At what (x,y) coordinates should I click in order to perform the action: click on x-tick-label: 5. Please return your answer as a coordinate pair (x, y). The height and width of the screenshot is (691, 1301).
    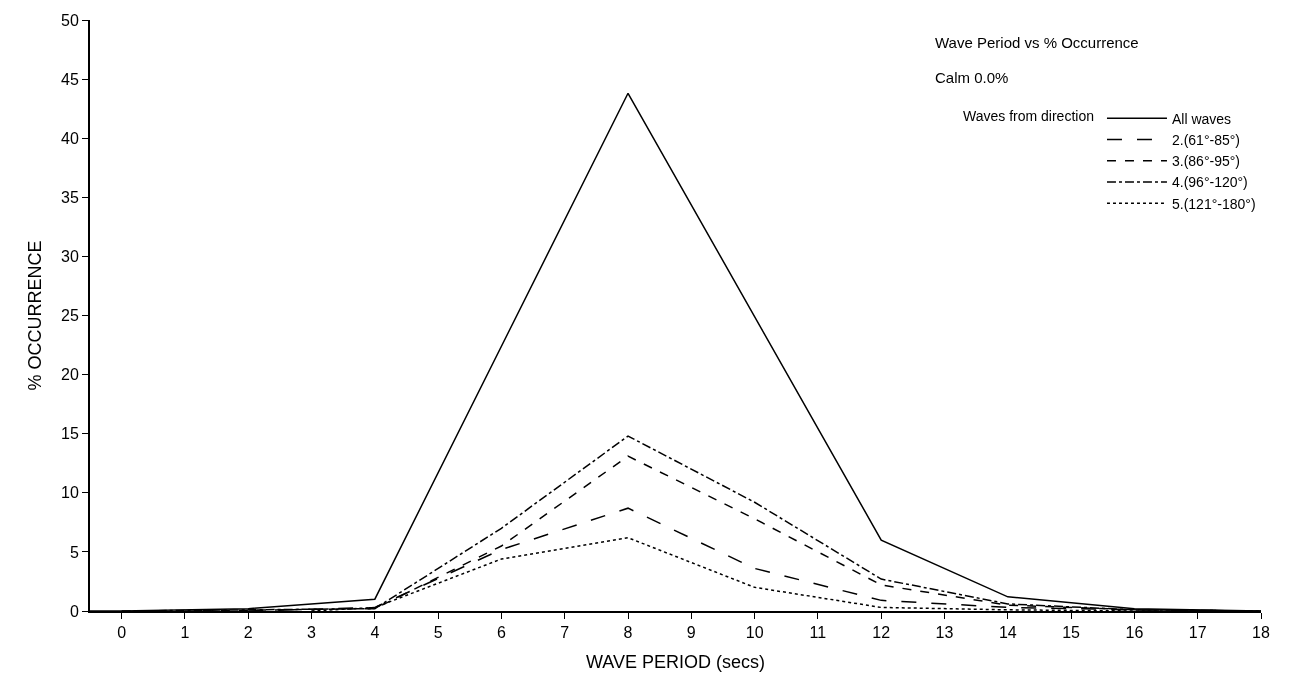
    Looking at the image, I should click on (438, 633).